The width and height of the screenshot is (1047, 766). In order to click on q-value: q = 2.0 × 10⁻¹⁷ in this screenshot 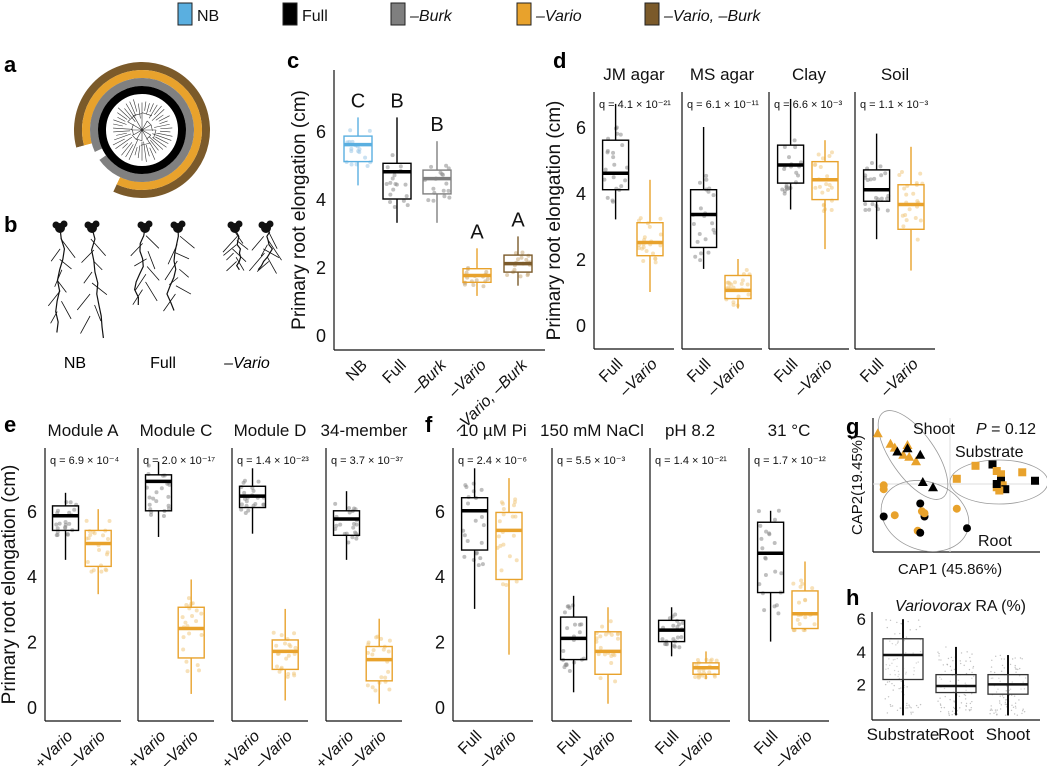, I will do `click(179, 461)`.